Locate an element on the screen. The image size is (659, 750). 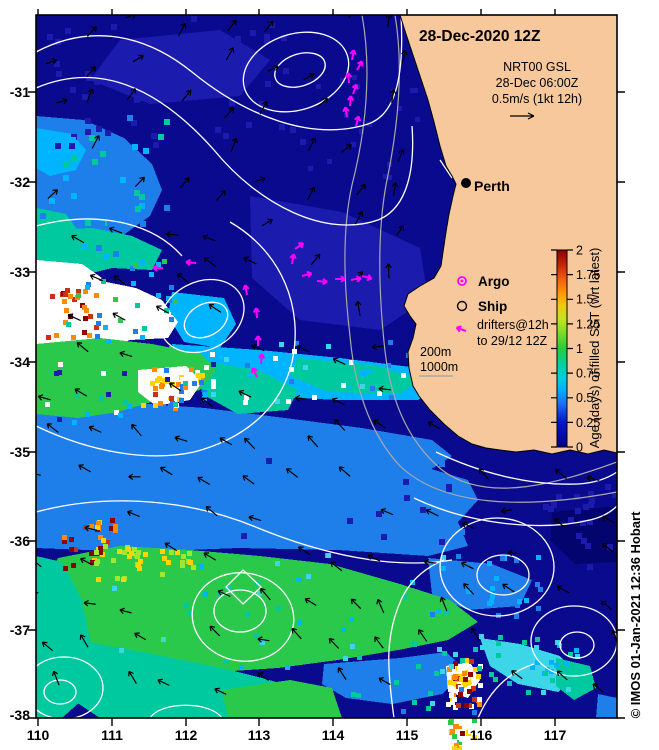
y-axis-ticks-right is located at coordinates (621, 405).